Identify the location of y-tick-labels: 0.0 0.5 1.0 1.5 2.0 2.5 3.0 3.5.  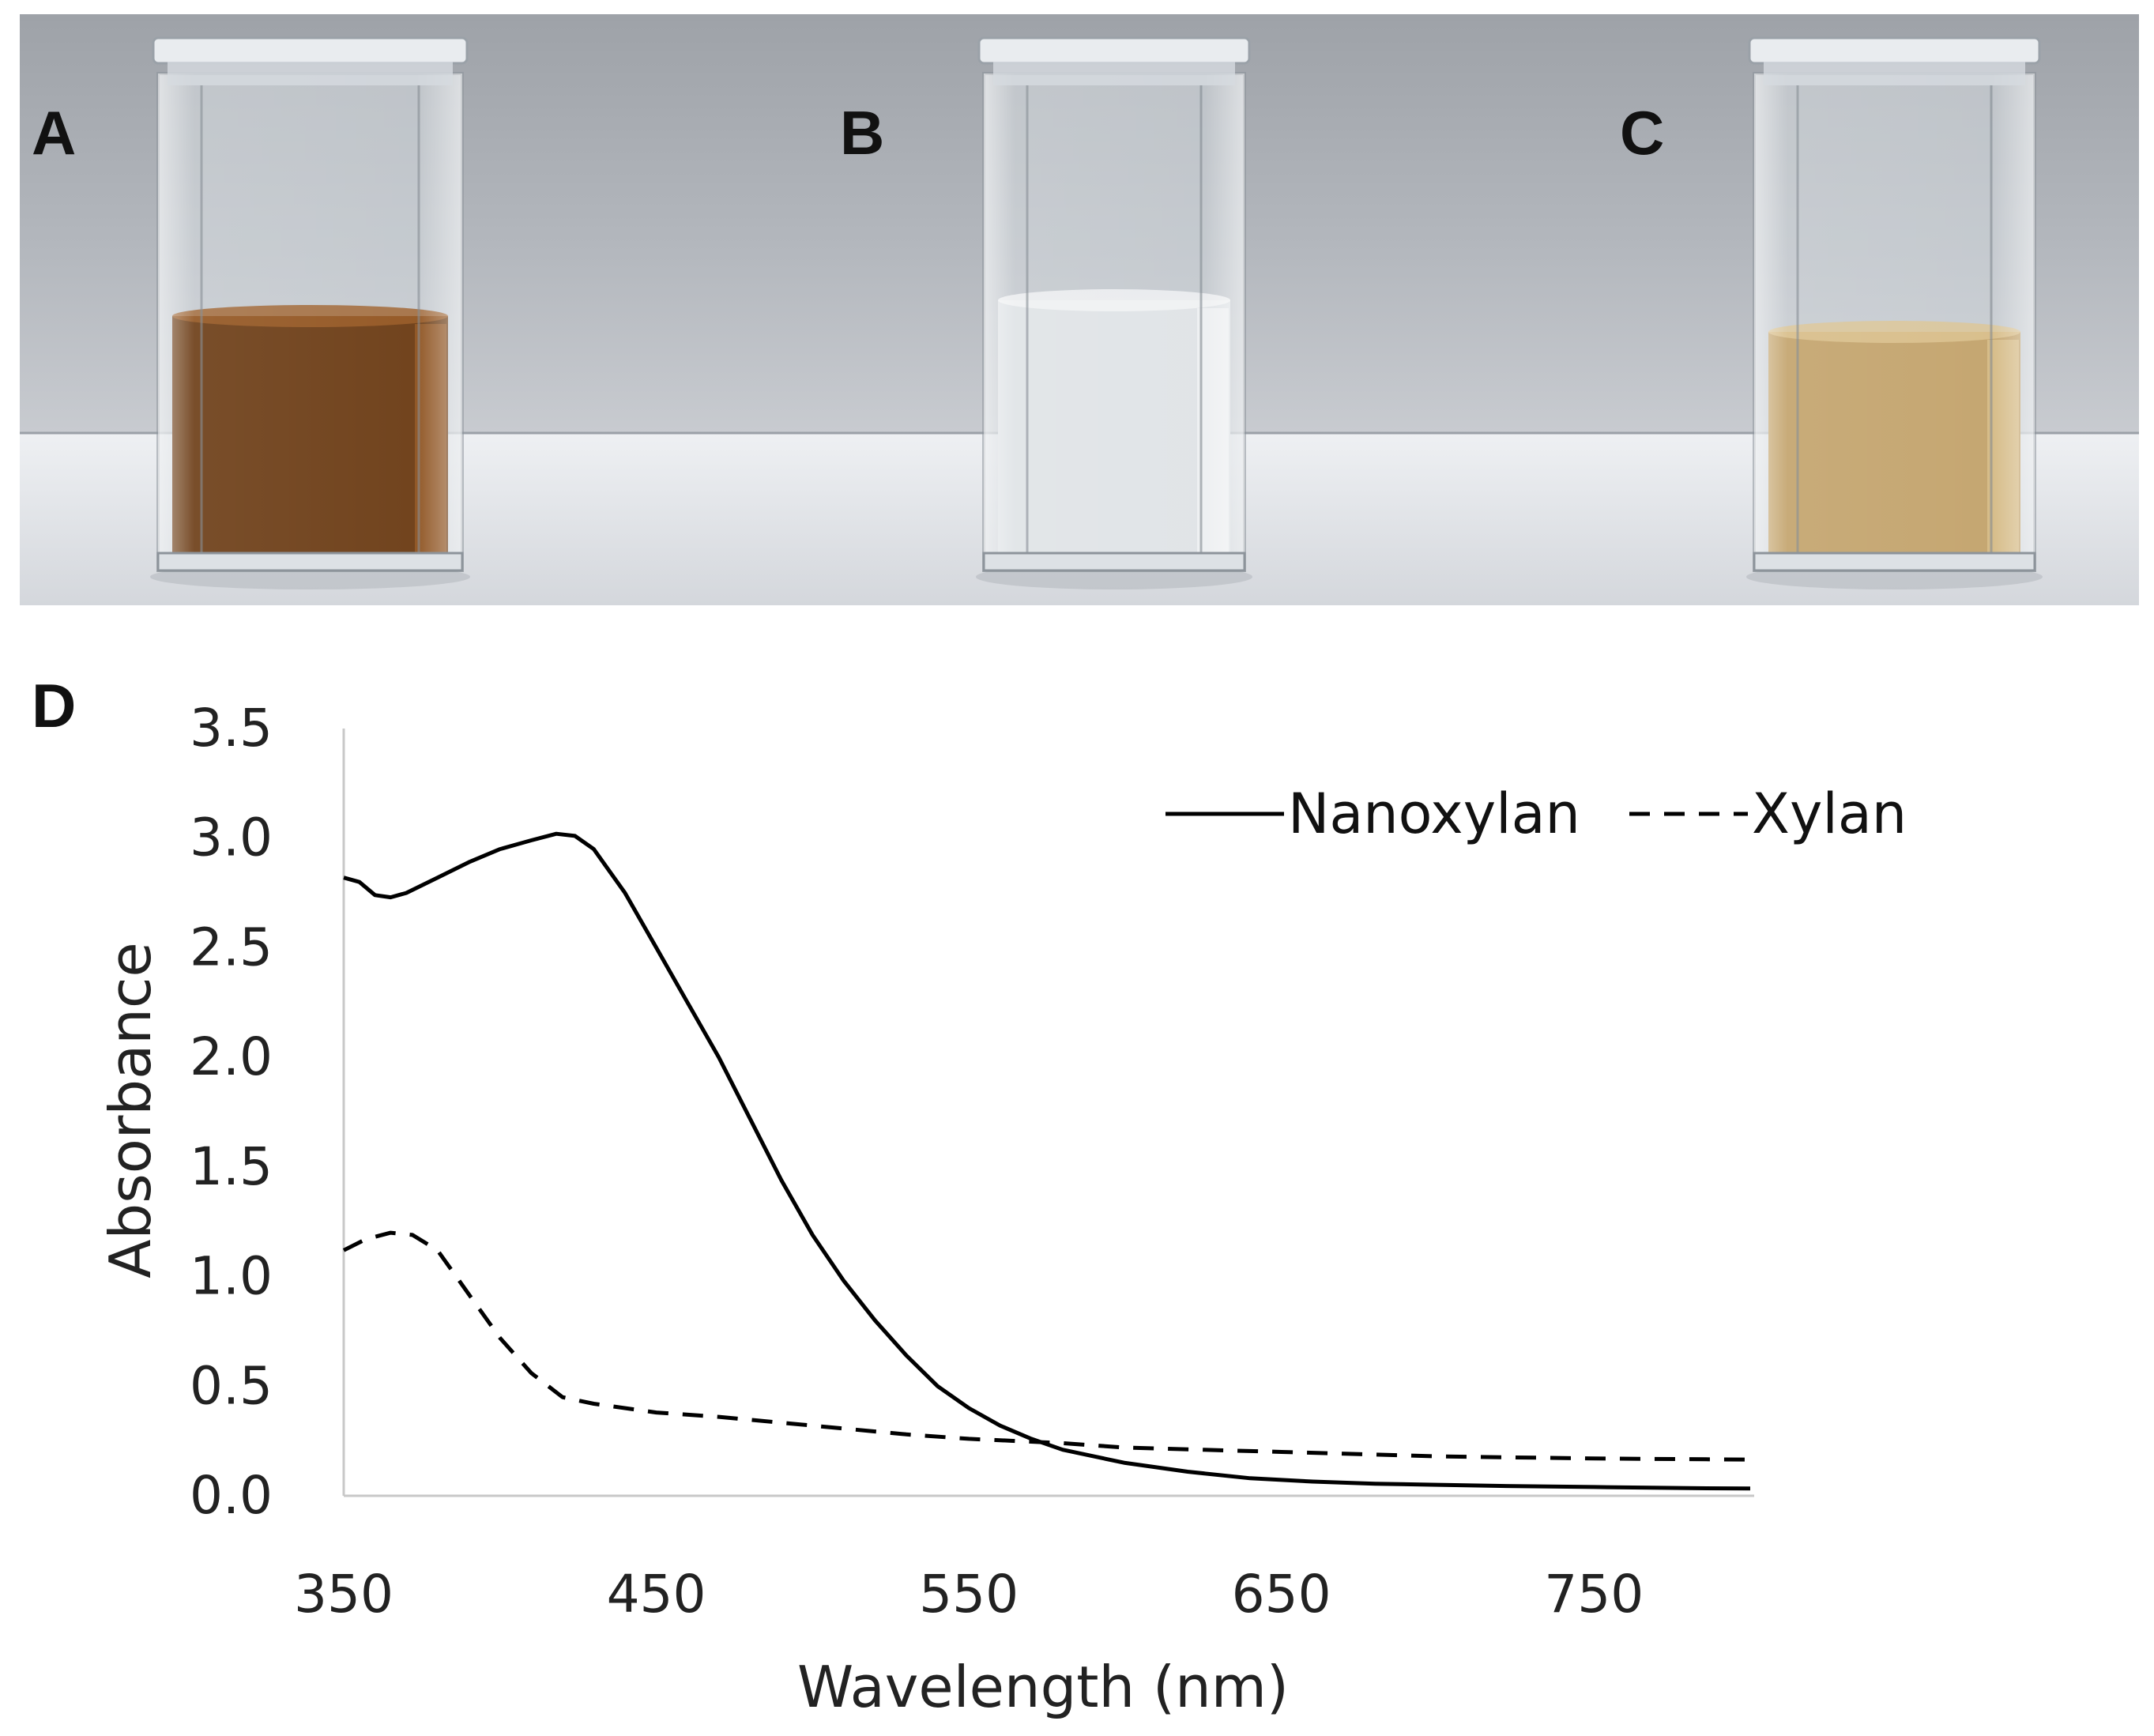
(231, 1112).